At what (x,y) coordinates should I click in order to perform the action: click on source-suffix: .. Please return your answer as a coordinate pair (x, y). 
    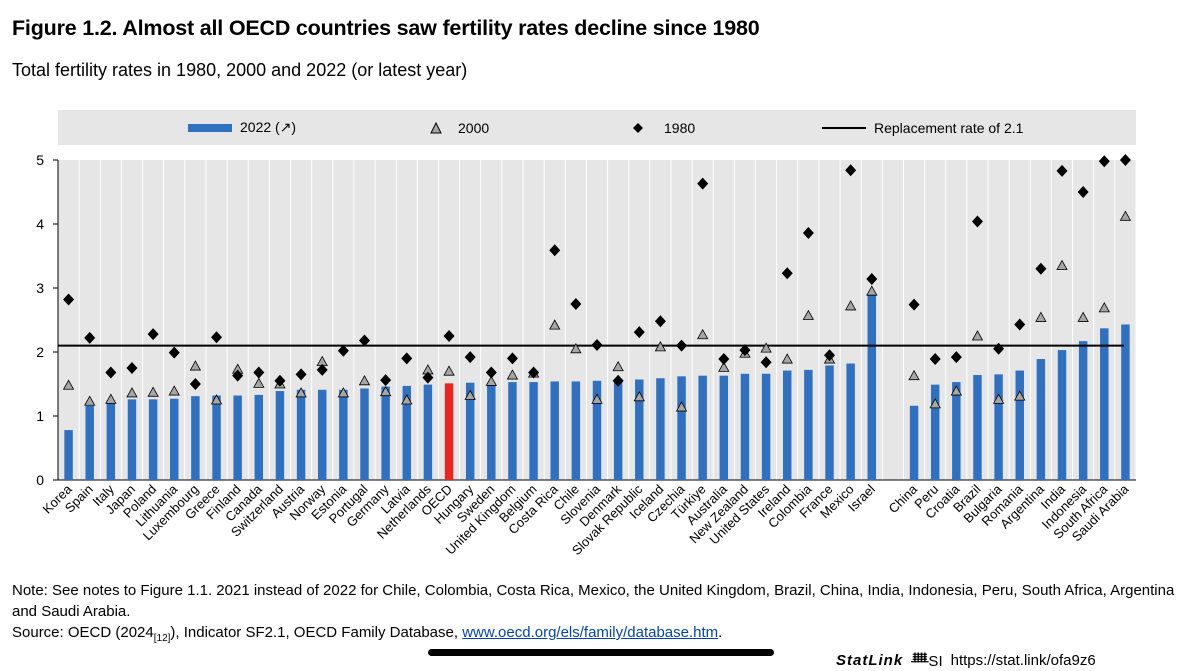
    Looking at the image, I should click on (720, 632).